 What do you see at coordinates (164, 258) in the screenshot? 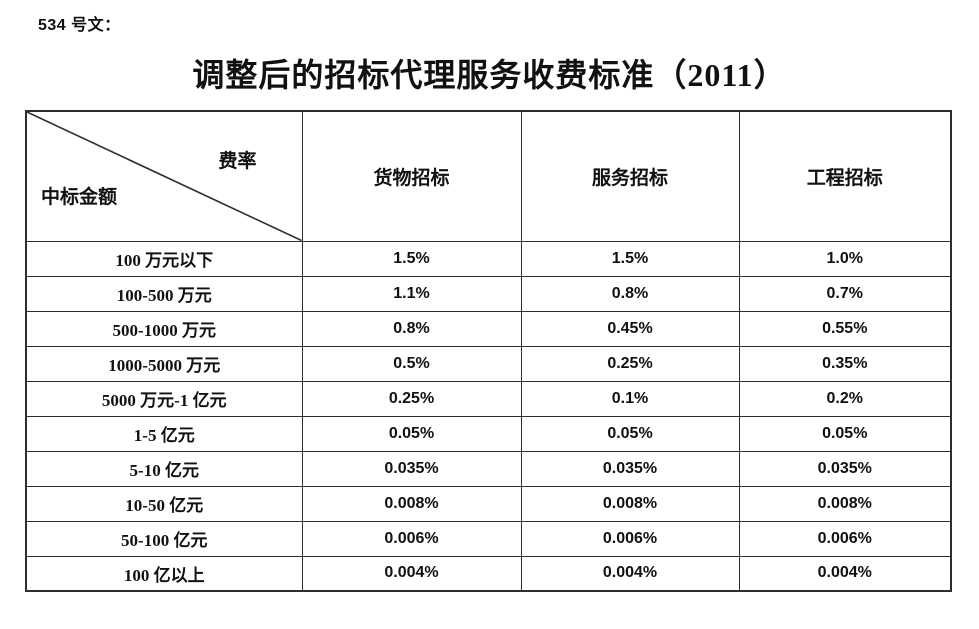
I see `row-label: 100 万元以下` at bounding box center [164, 258].